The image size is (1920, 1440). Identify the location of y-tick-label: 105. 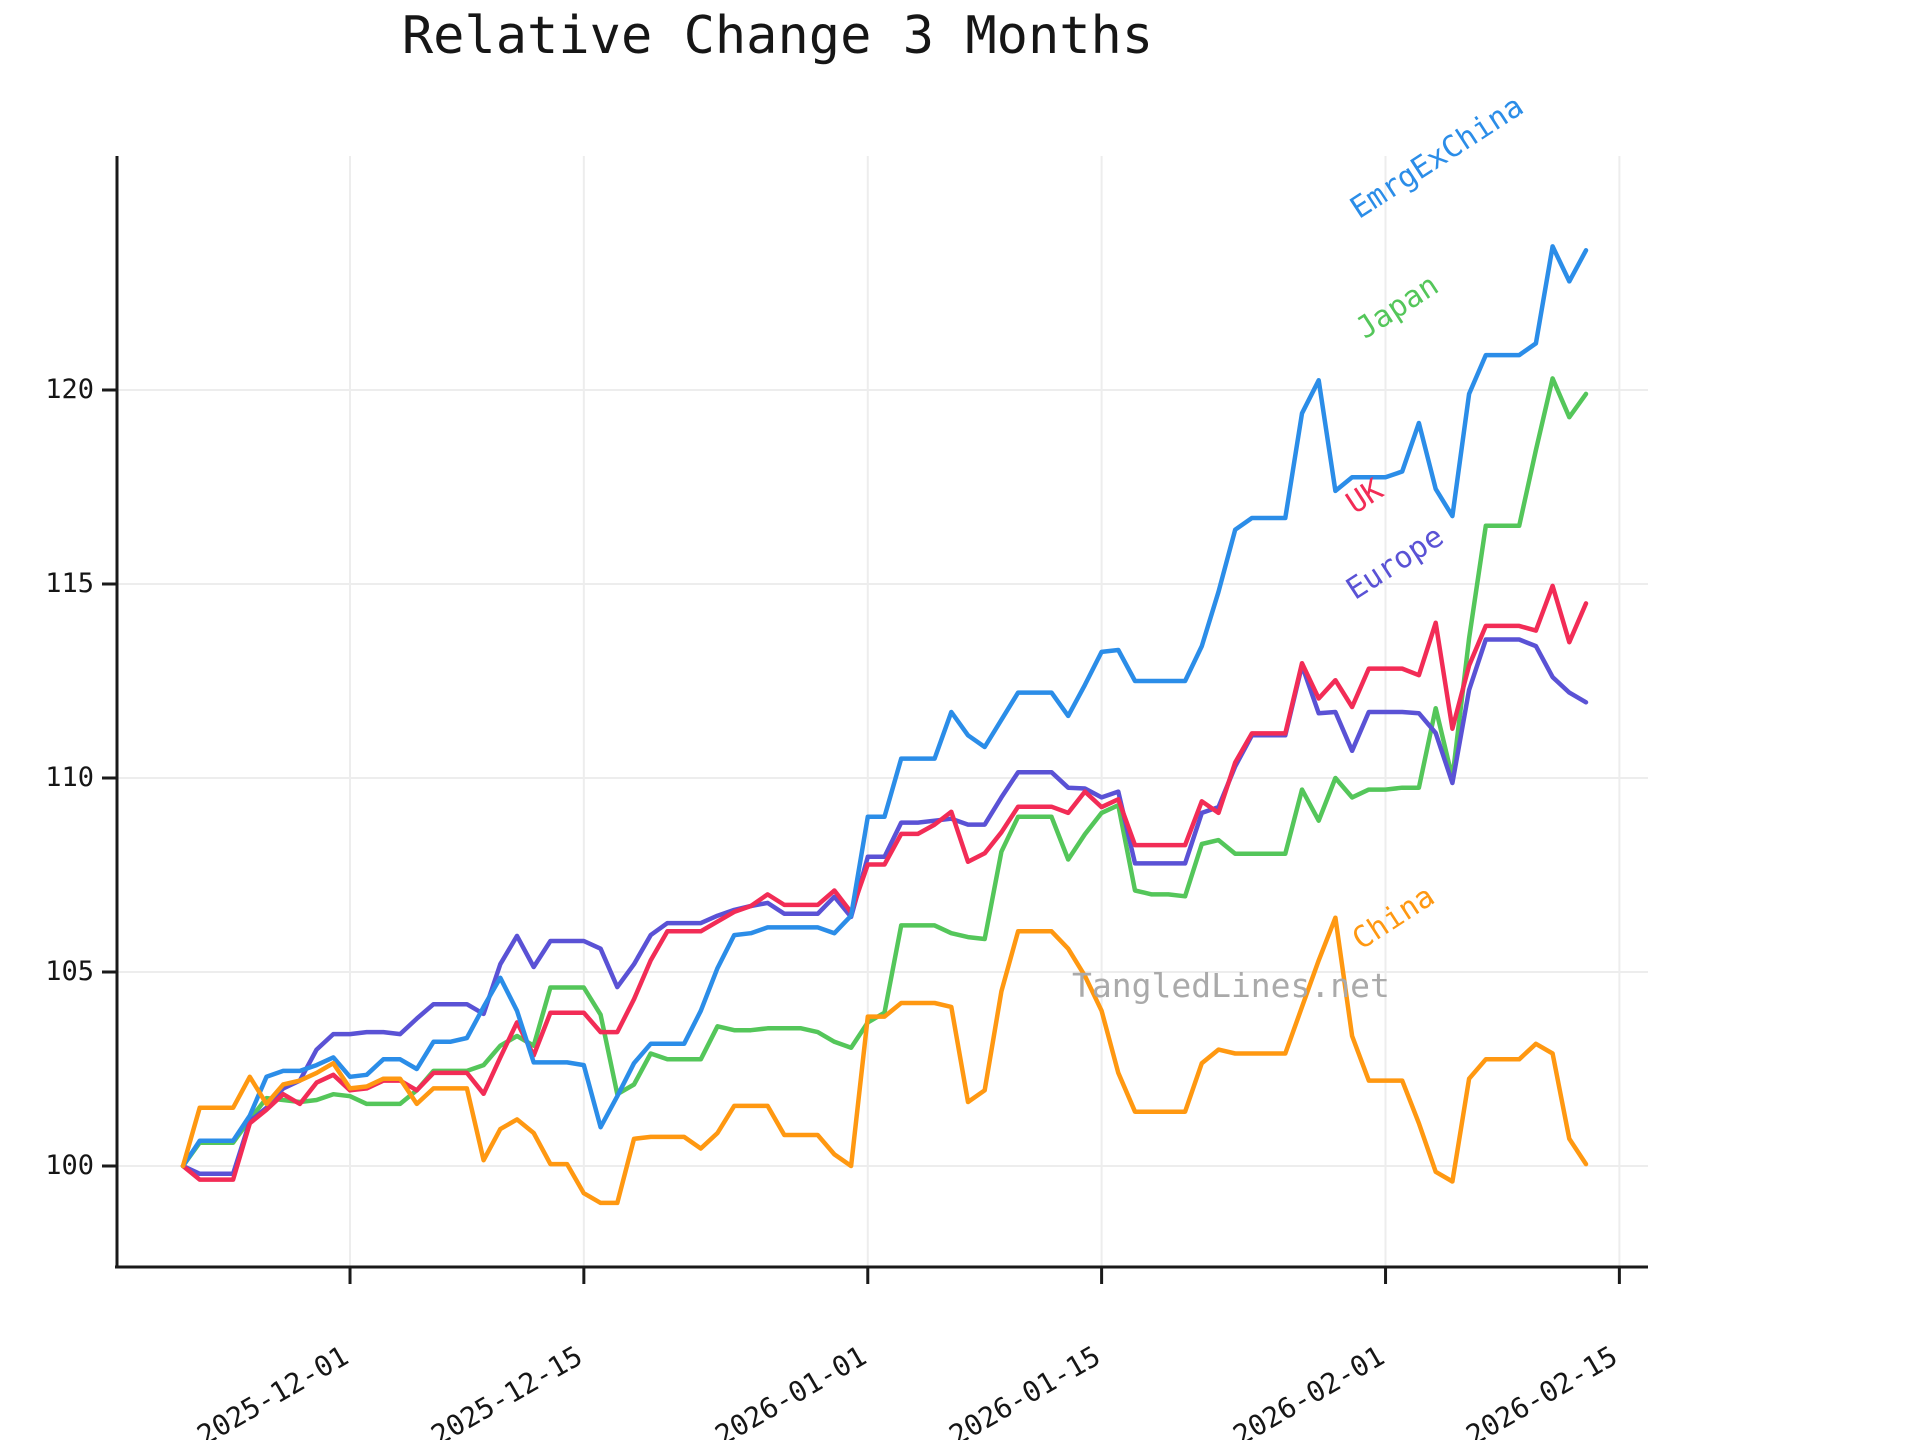
(69, 971).